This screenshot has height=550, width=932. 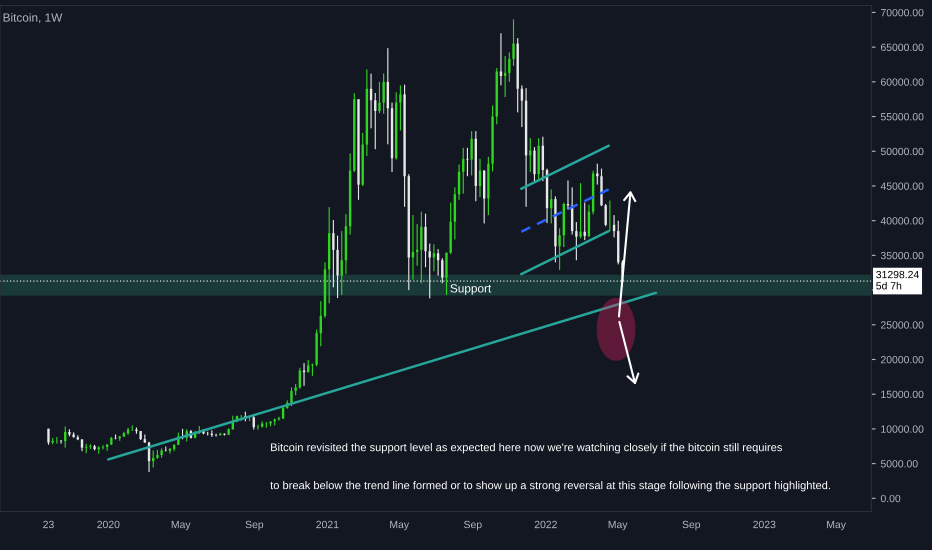 I want to click on x-tick-label: 23, so click(x=48, y=524).